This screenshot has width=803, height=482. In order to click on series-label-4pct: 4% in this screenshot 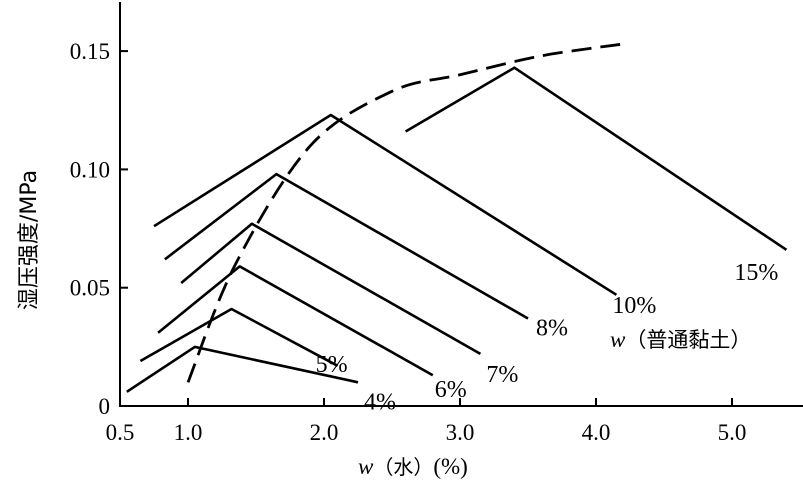, I will do `click(380, 402)`.